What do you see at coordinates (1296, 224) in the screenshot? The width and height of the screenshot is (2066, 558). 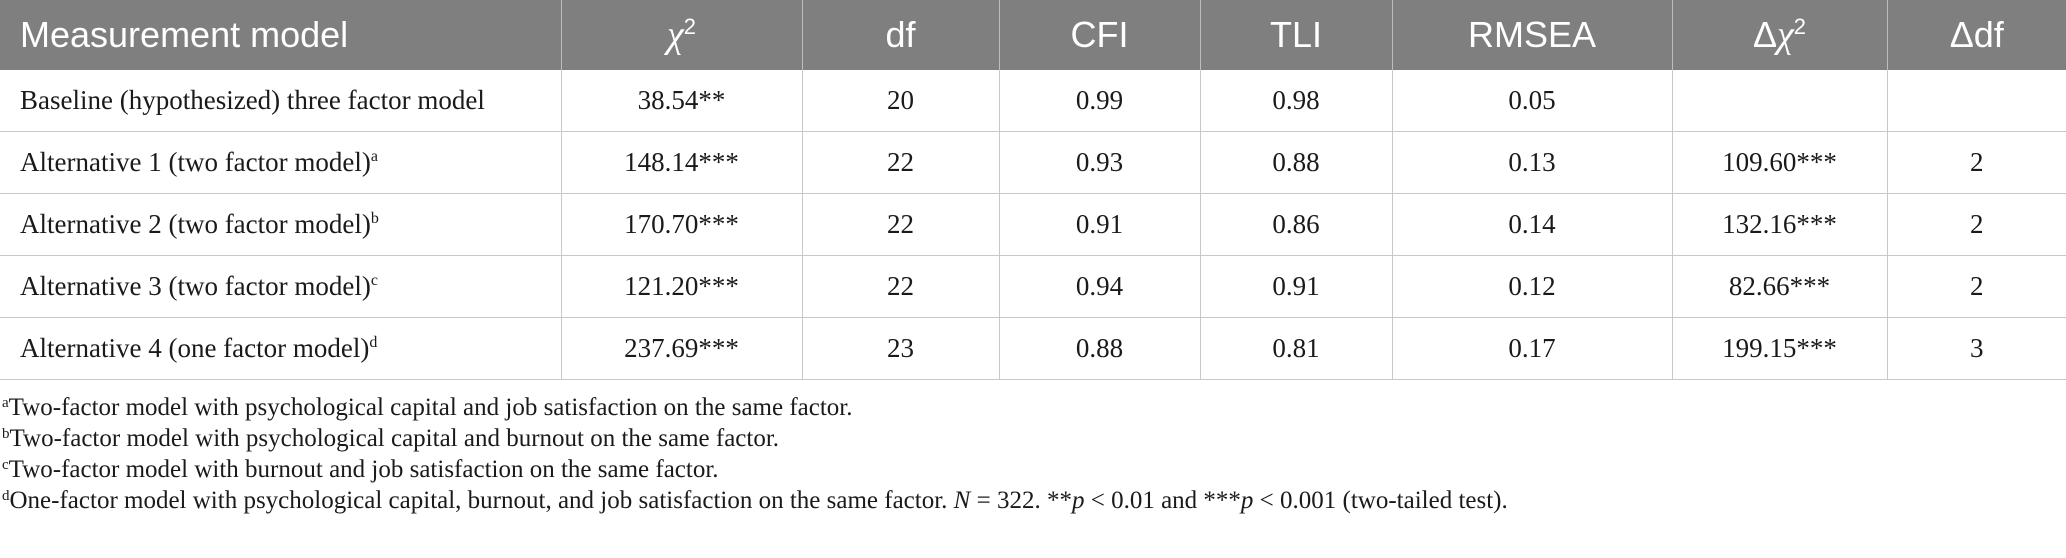 I see `cell-tli: 0.86` at bounding box center [1296, 224].